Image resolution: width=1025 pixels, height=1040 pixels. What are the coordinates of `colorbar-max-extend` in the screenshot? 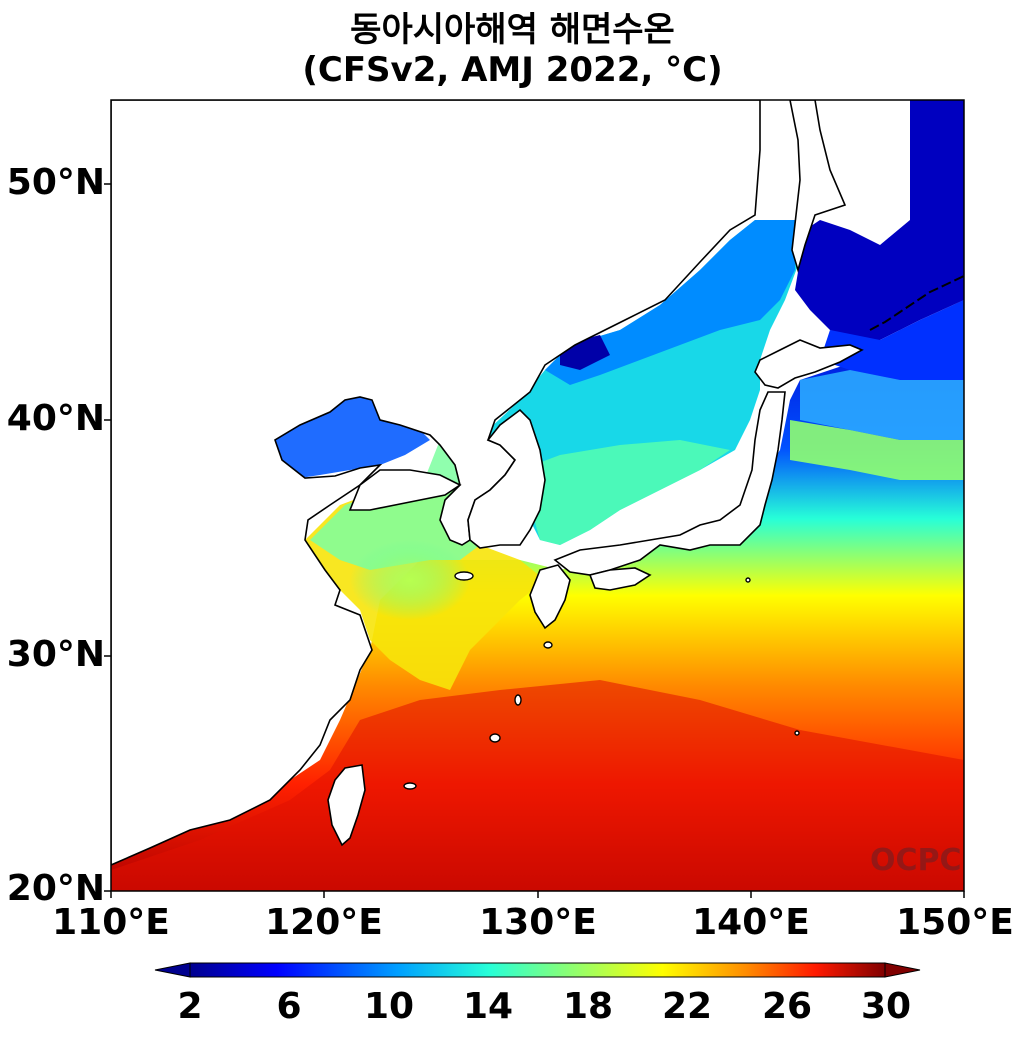 It's located at (902, 970).